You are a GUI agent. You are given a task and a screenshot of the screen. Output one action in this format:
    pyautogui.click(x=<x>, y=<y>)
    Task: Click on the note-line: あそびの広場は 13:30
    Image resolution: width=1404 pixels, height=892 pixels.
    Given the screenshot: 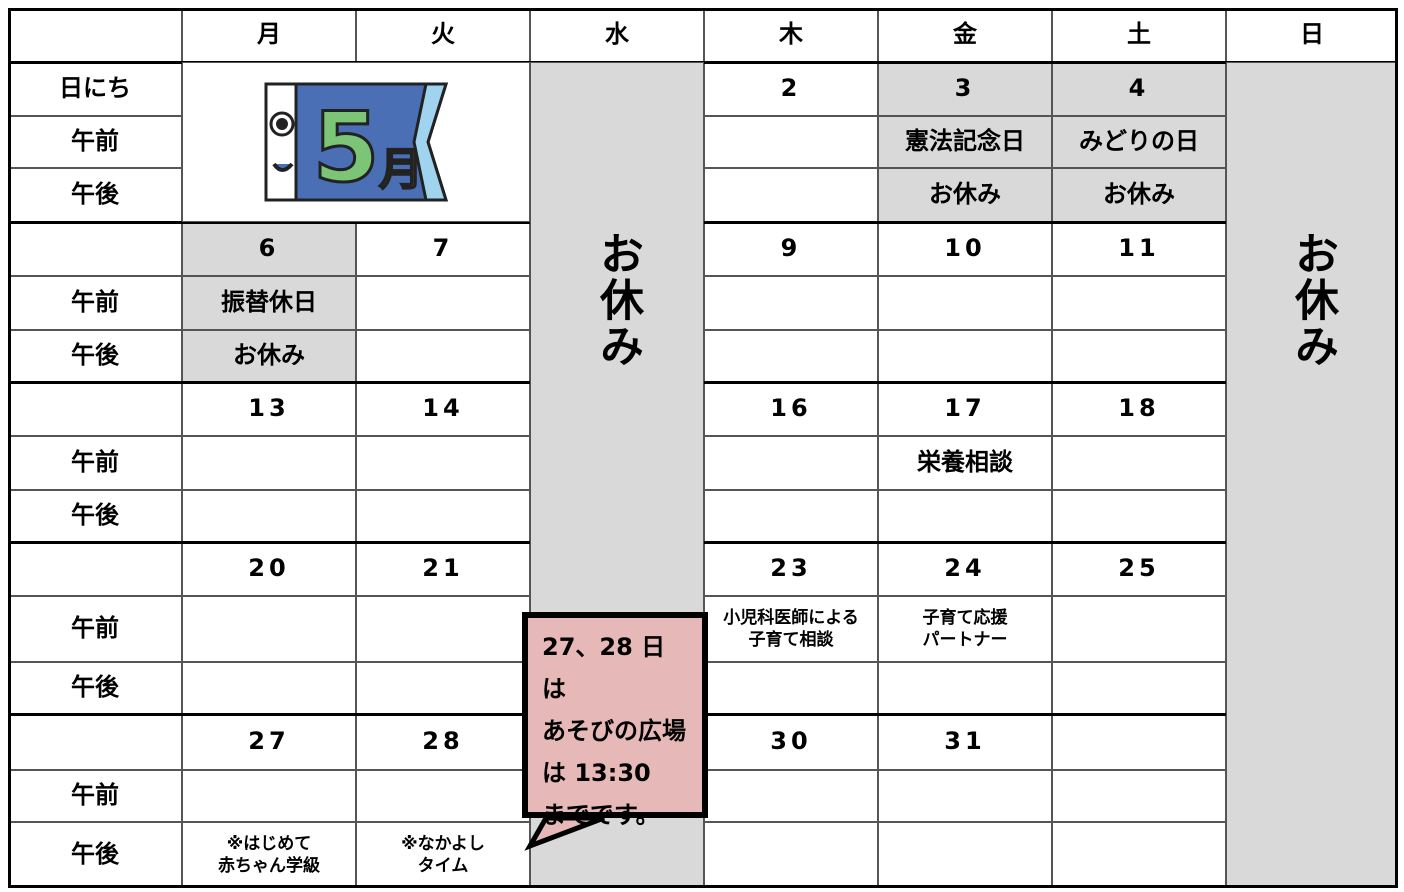 What is the action you would take?
    pyautogui.click(x=614, y=752)
    